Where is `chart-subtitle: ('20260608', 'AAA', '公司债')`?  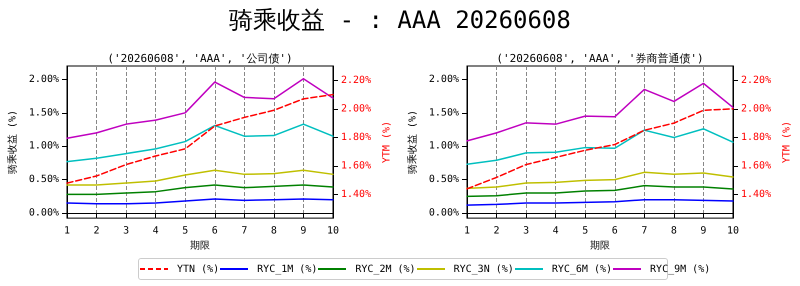 chart-subtitle: ('20260608', 'AAA', '公司债') is located at coordinates (200, 58).